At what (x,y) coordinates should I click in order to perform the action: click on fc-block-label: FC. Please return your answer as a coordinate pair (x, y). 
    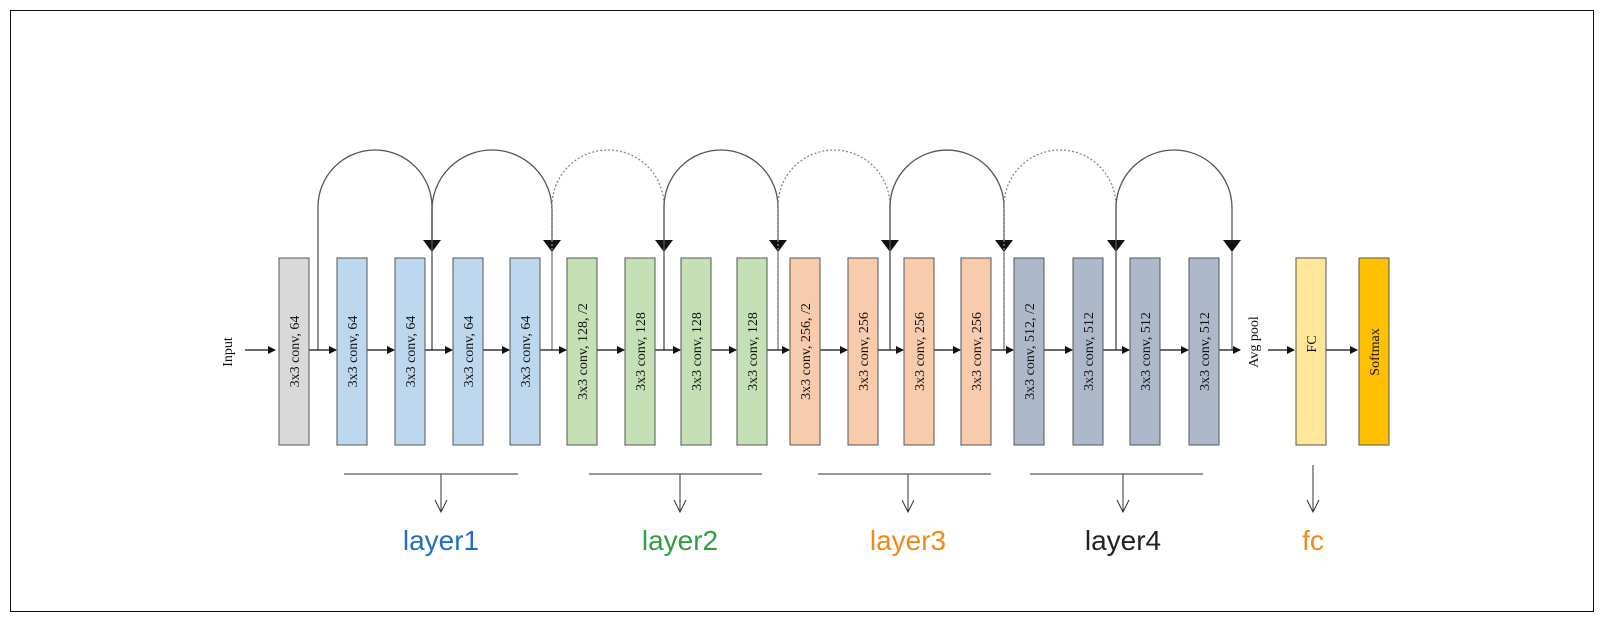
    Looking at the image, I should click on (1312, 343).